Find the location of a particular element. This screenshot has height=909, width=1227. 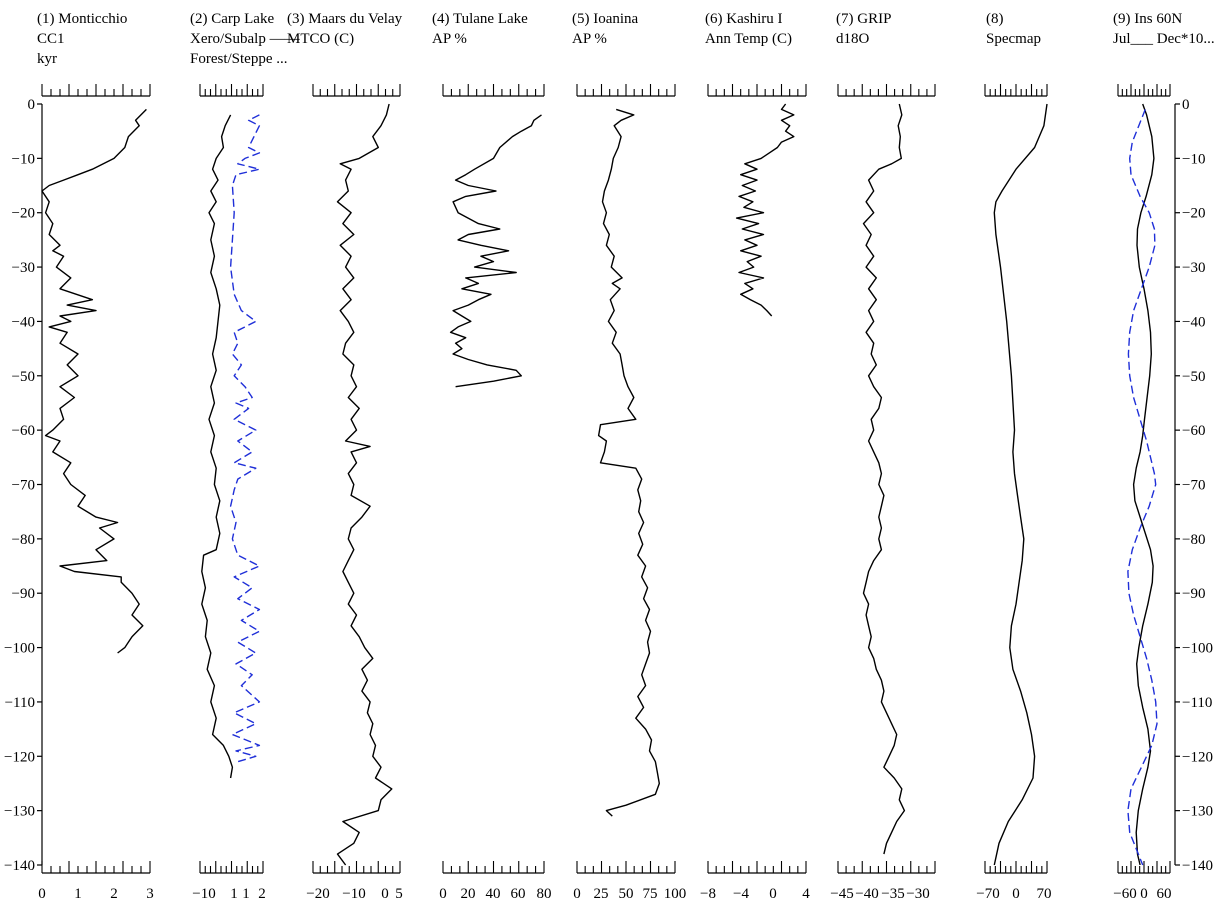

right-y-tick-label: −20 is located at coordinates (1193, 214).